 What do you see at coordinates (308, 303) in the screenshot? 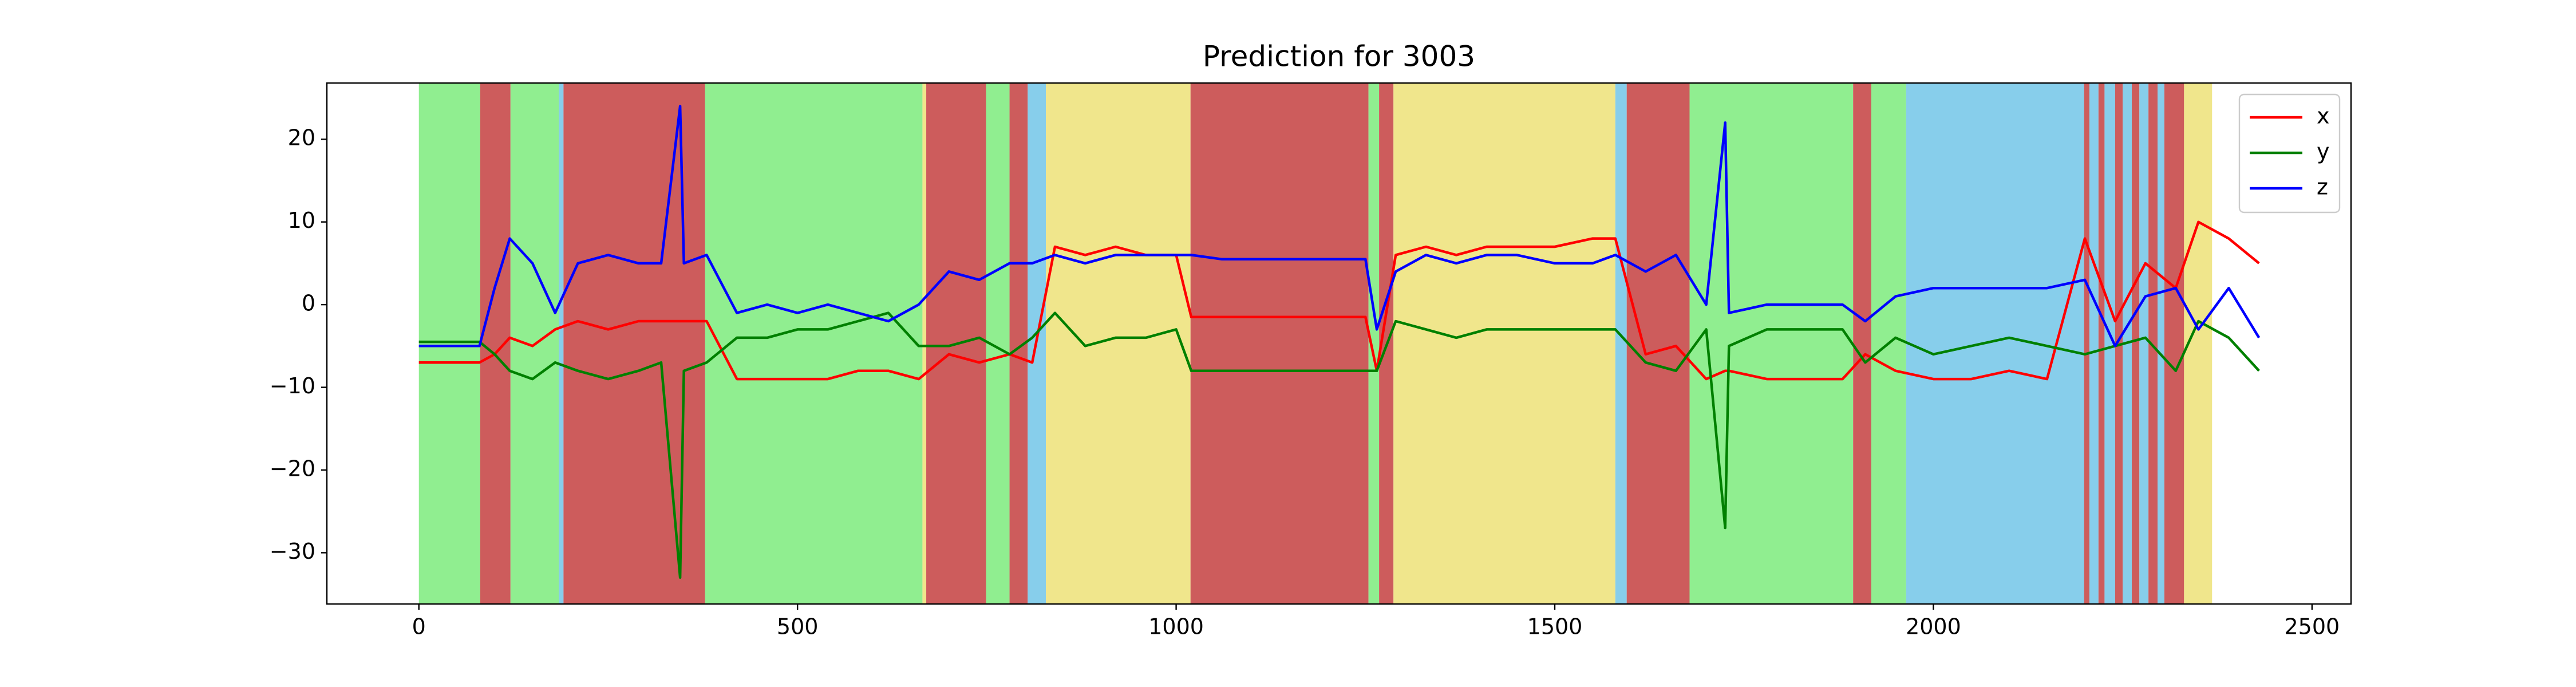
I see `y-tick-label: 0` at bounding box center [308, 303].